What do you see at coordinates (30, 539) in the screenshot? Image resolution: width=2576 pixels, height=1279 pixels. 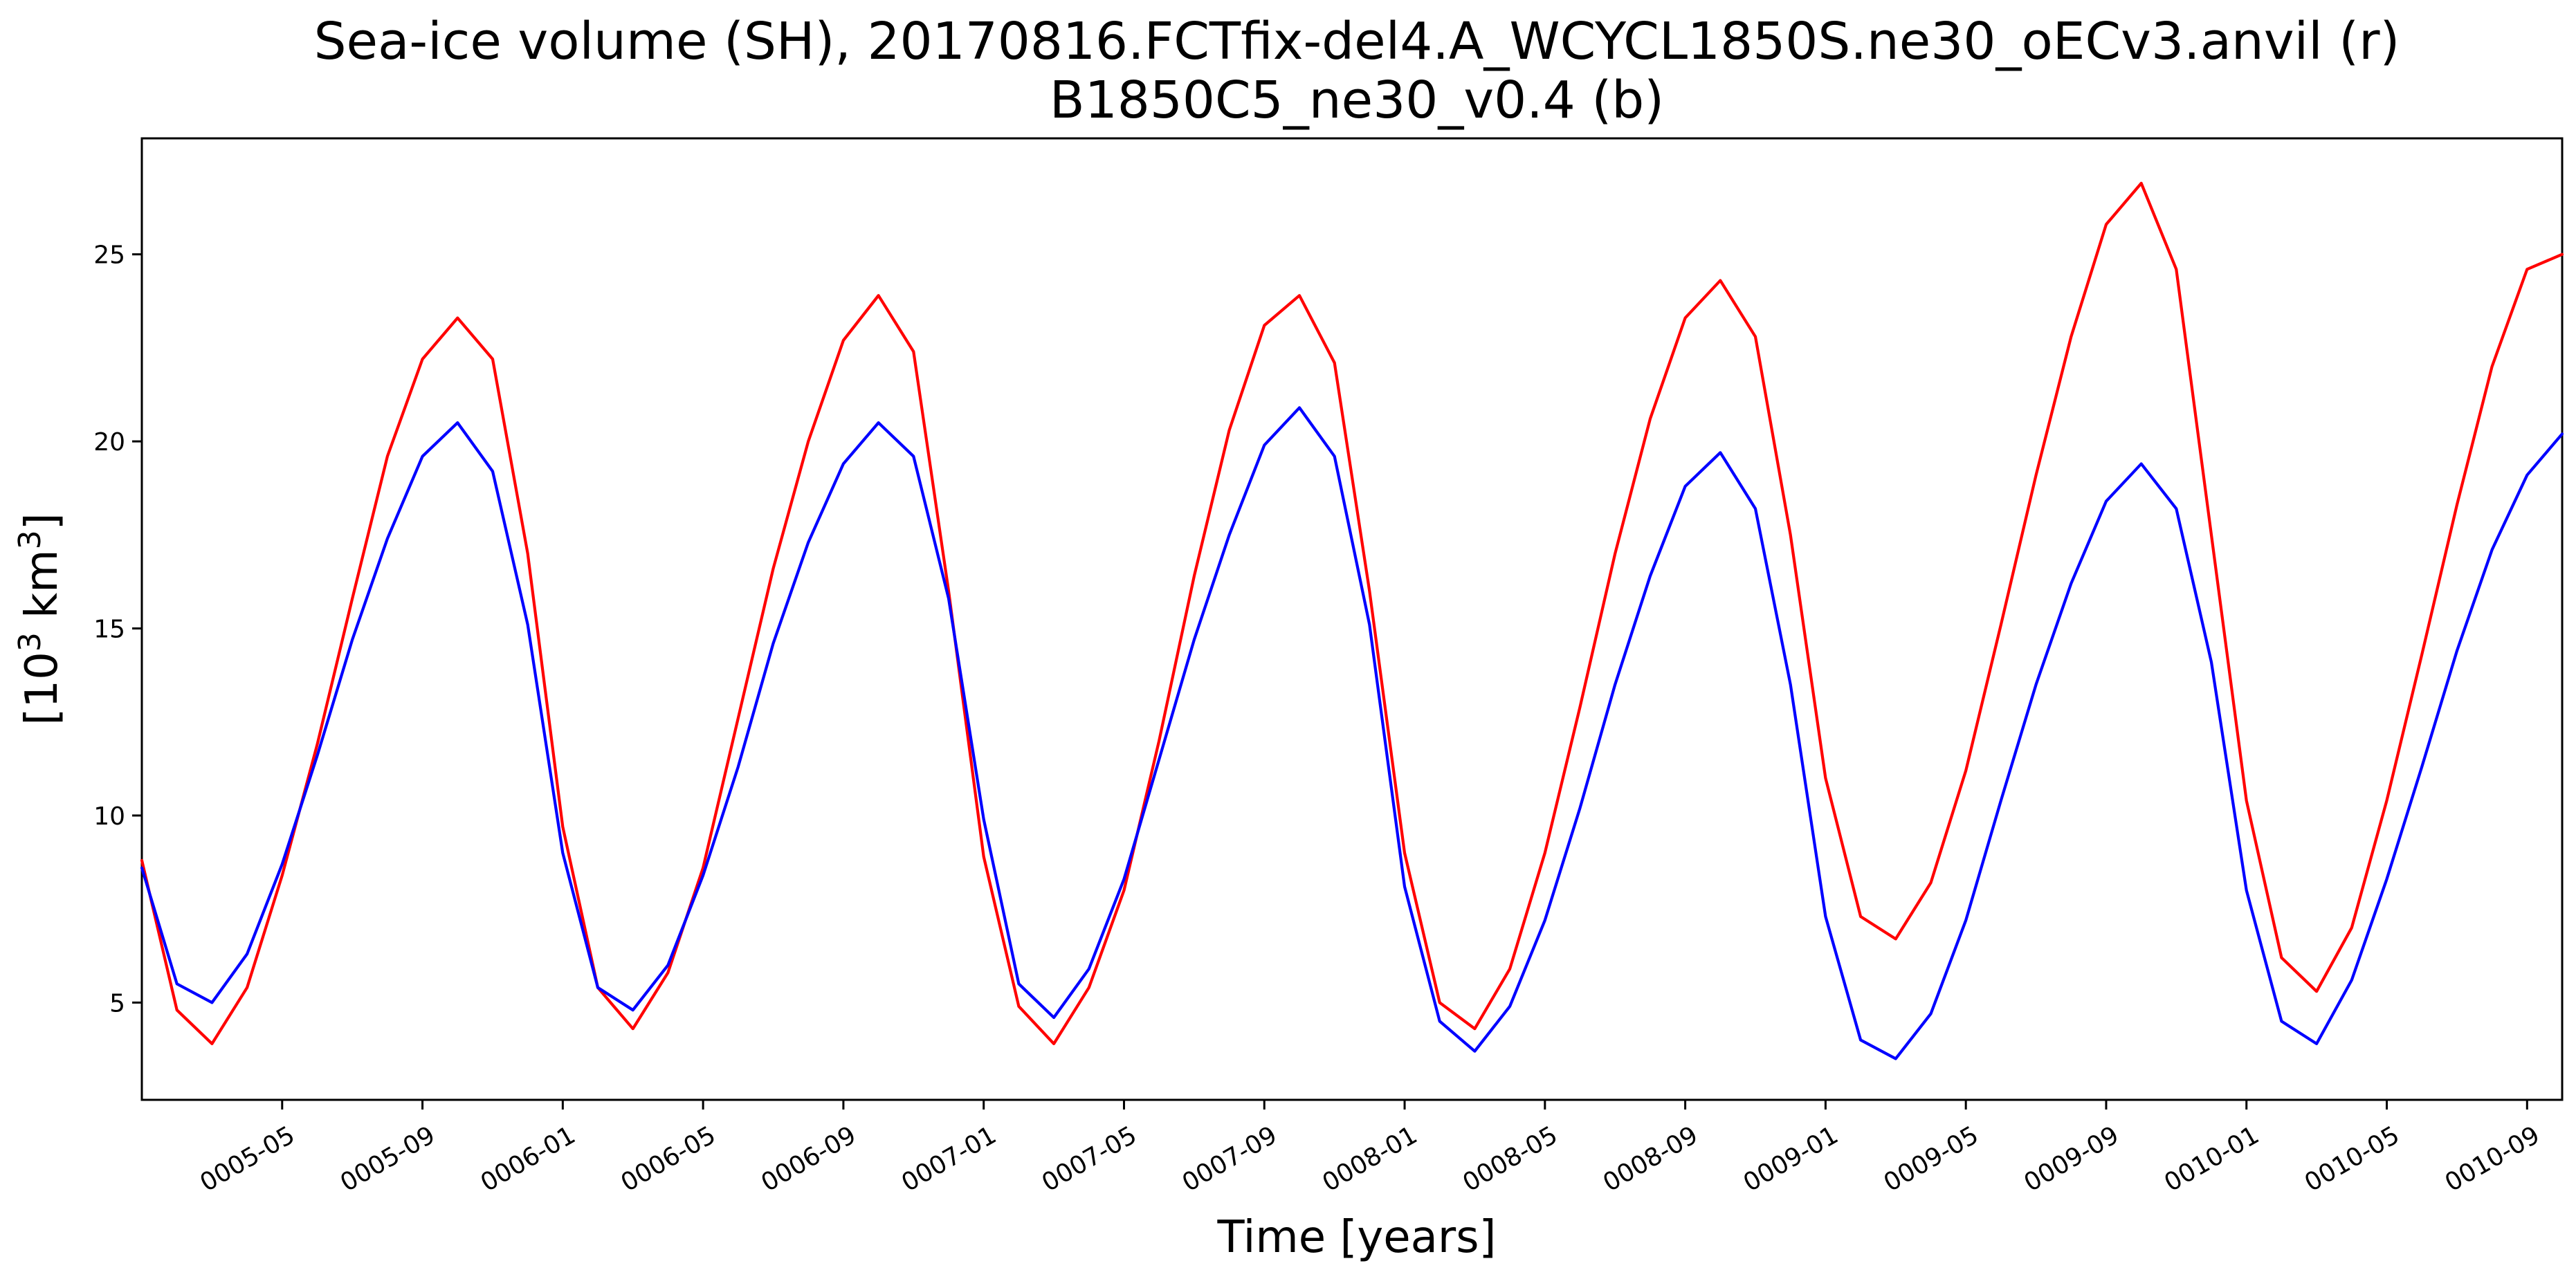 I see `y-axis-label-exponent-2: 3` at bounding box center [30, 539].